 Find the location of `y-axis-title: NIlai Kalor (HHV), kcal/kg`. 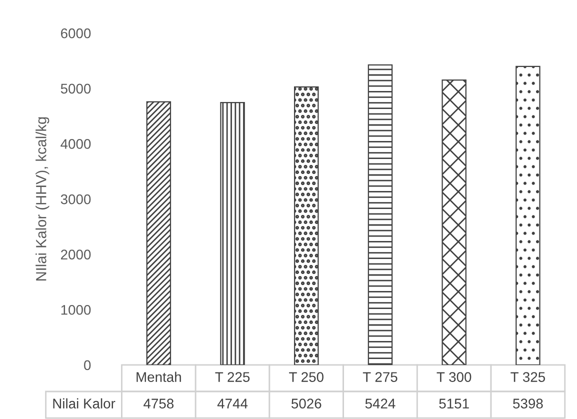

y-axis-title: NIlai Kalor (HHV), kcal/kg is located at coordinates (43, 198).